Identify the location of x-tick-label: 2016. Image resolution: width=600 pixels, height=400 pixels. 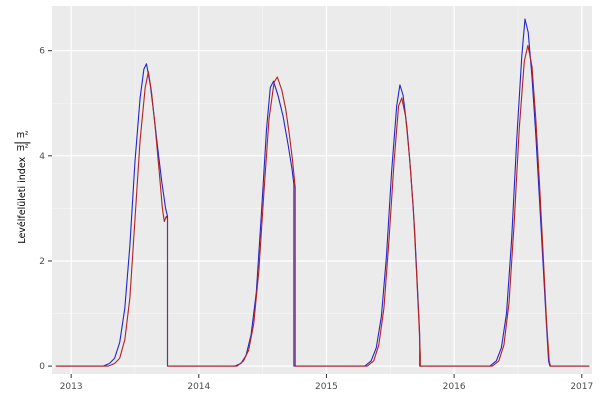
(454, 387).